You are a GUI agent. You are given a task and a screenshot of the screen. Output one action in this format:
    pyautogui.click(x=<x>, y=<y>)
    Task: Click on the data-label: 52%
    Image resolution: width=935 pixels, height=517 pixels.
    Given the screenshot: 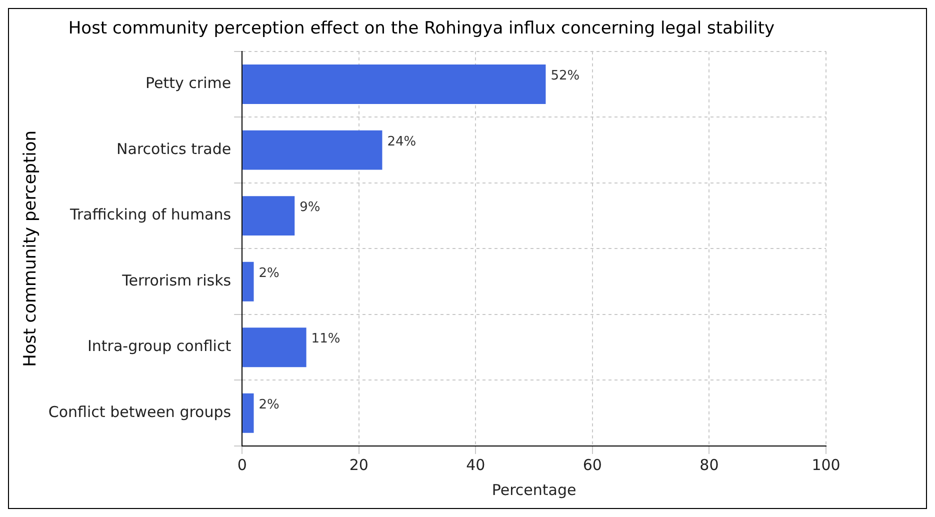 What is the action you would take?
    pyautogui.click(x=565, y=76)
    